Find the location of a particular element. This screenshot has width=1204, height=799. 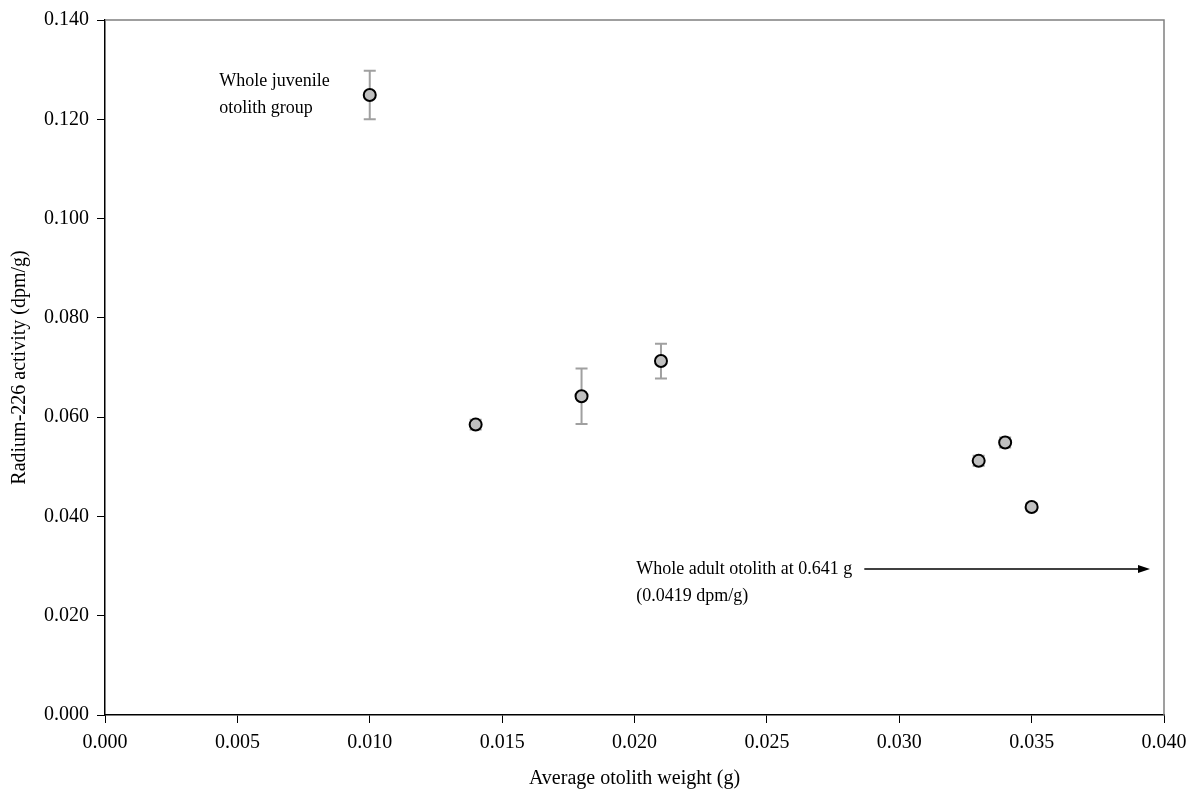

x-tick-label: 0.025 is located at coordinates (767, 741).